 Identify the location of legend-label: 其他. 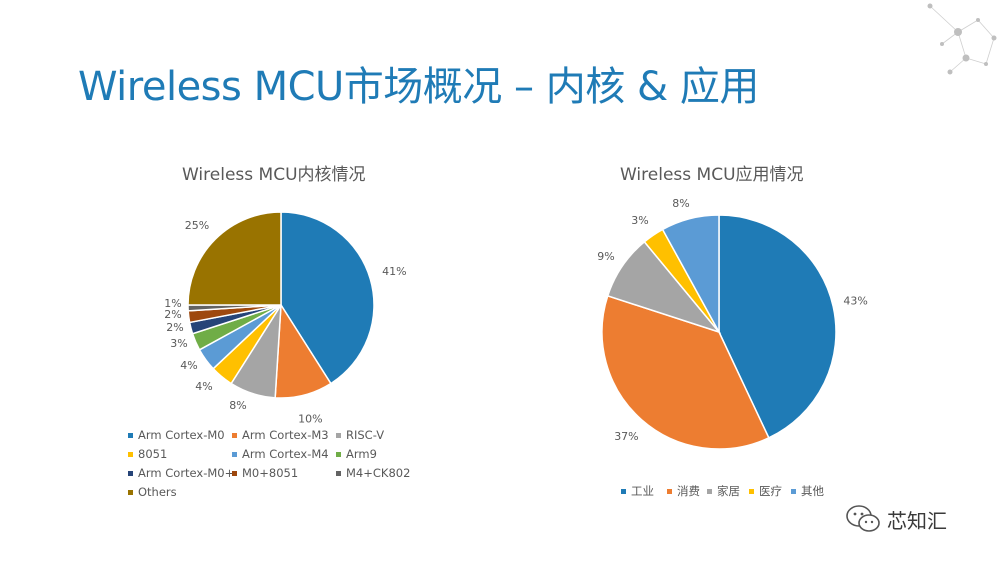
(812, 491).